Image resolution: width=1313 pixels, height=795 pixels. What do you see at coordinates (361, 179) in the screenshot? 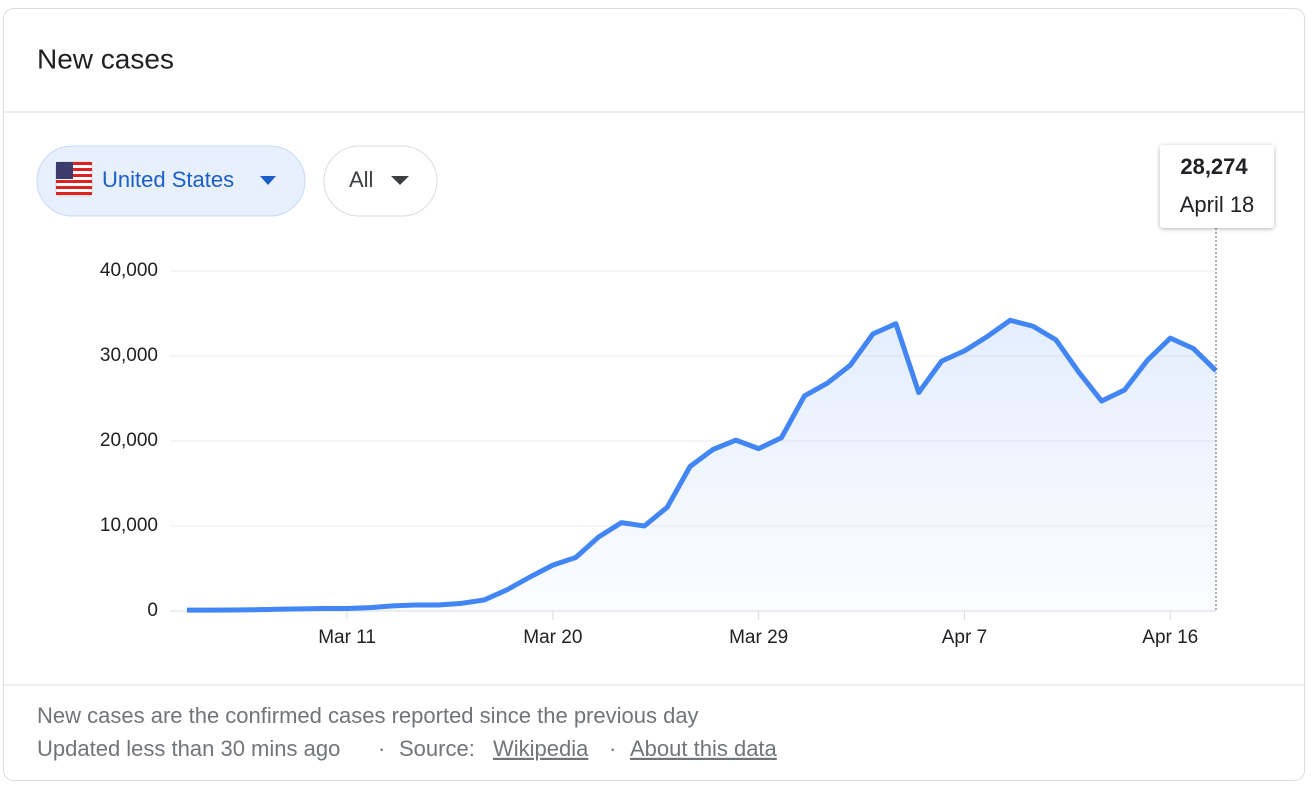
I see `scope-label: All` at bounding box center [361, 179].